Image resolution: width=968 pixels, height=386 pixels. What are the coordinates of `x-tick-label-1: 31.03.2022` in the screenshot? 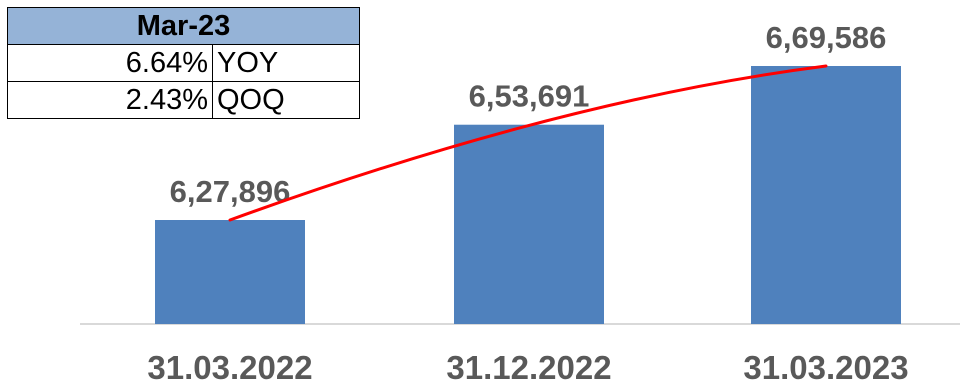 It's located at (229, 367).